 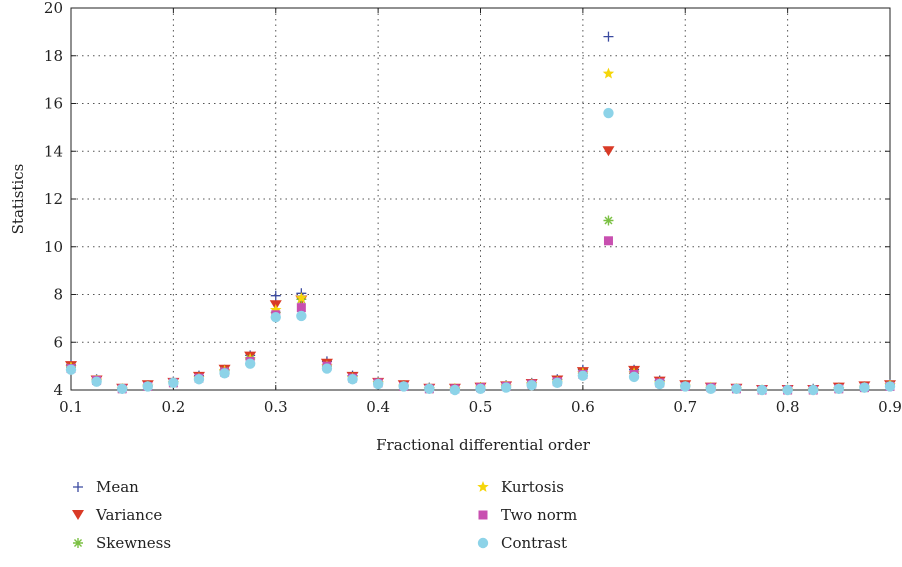 I want to click on y-tick-labels: 4 6 8 10 12 14 16 18 20, so click(x=53, y=199).